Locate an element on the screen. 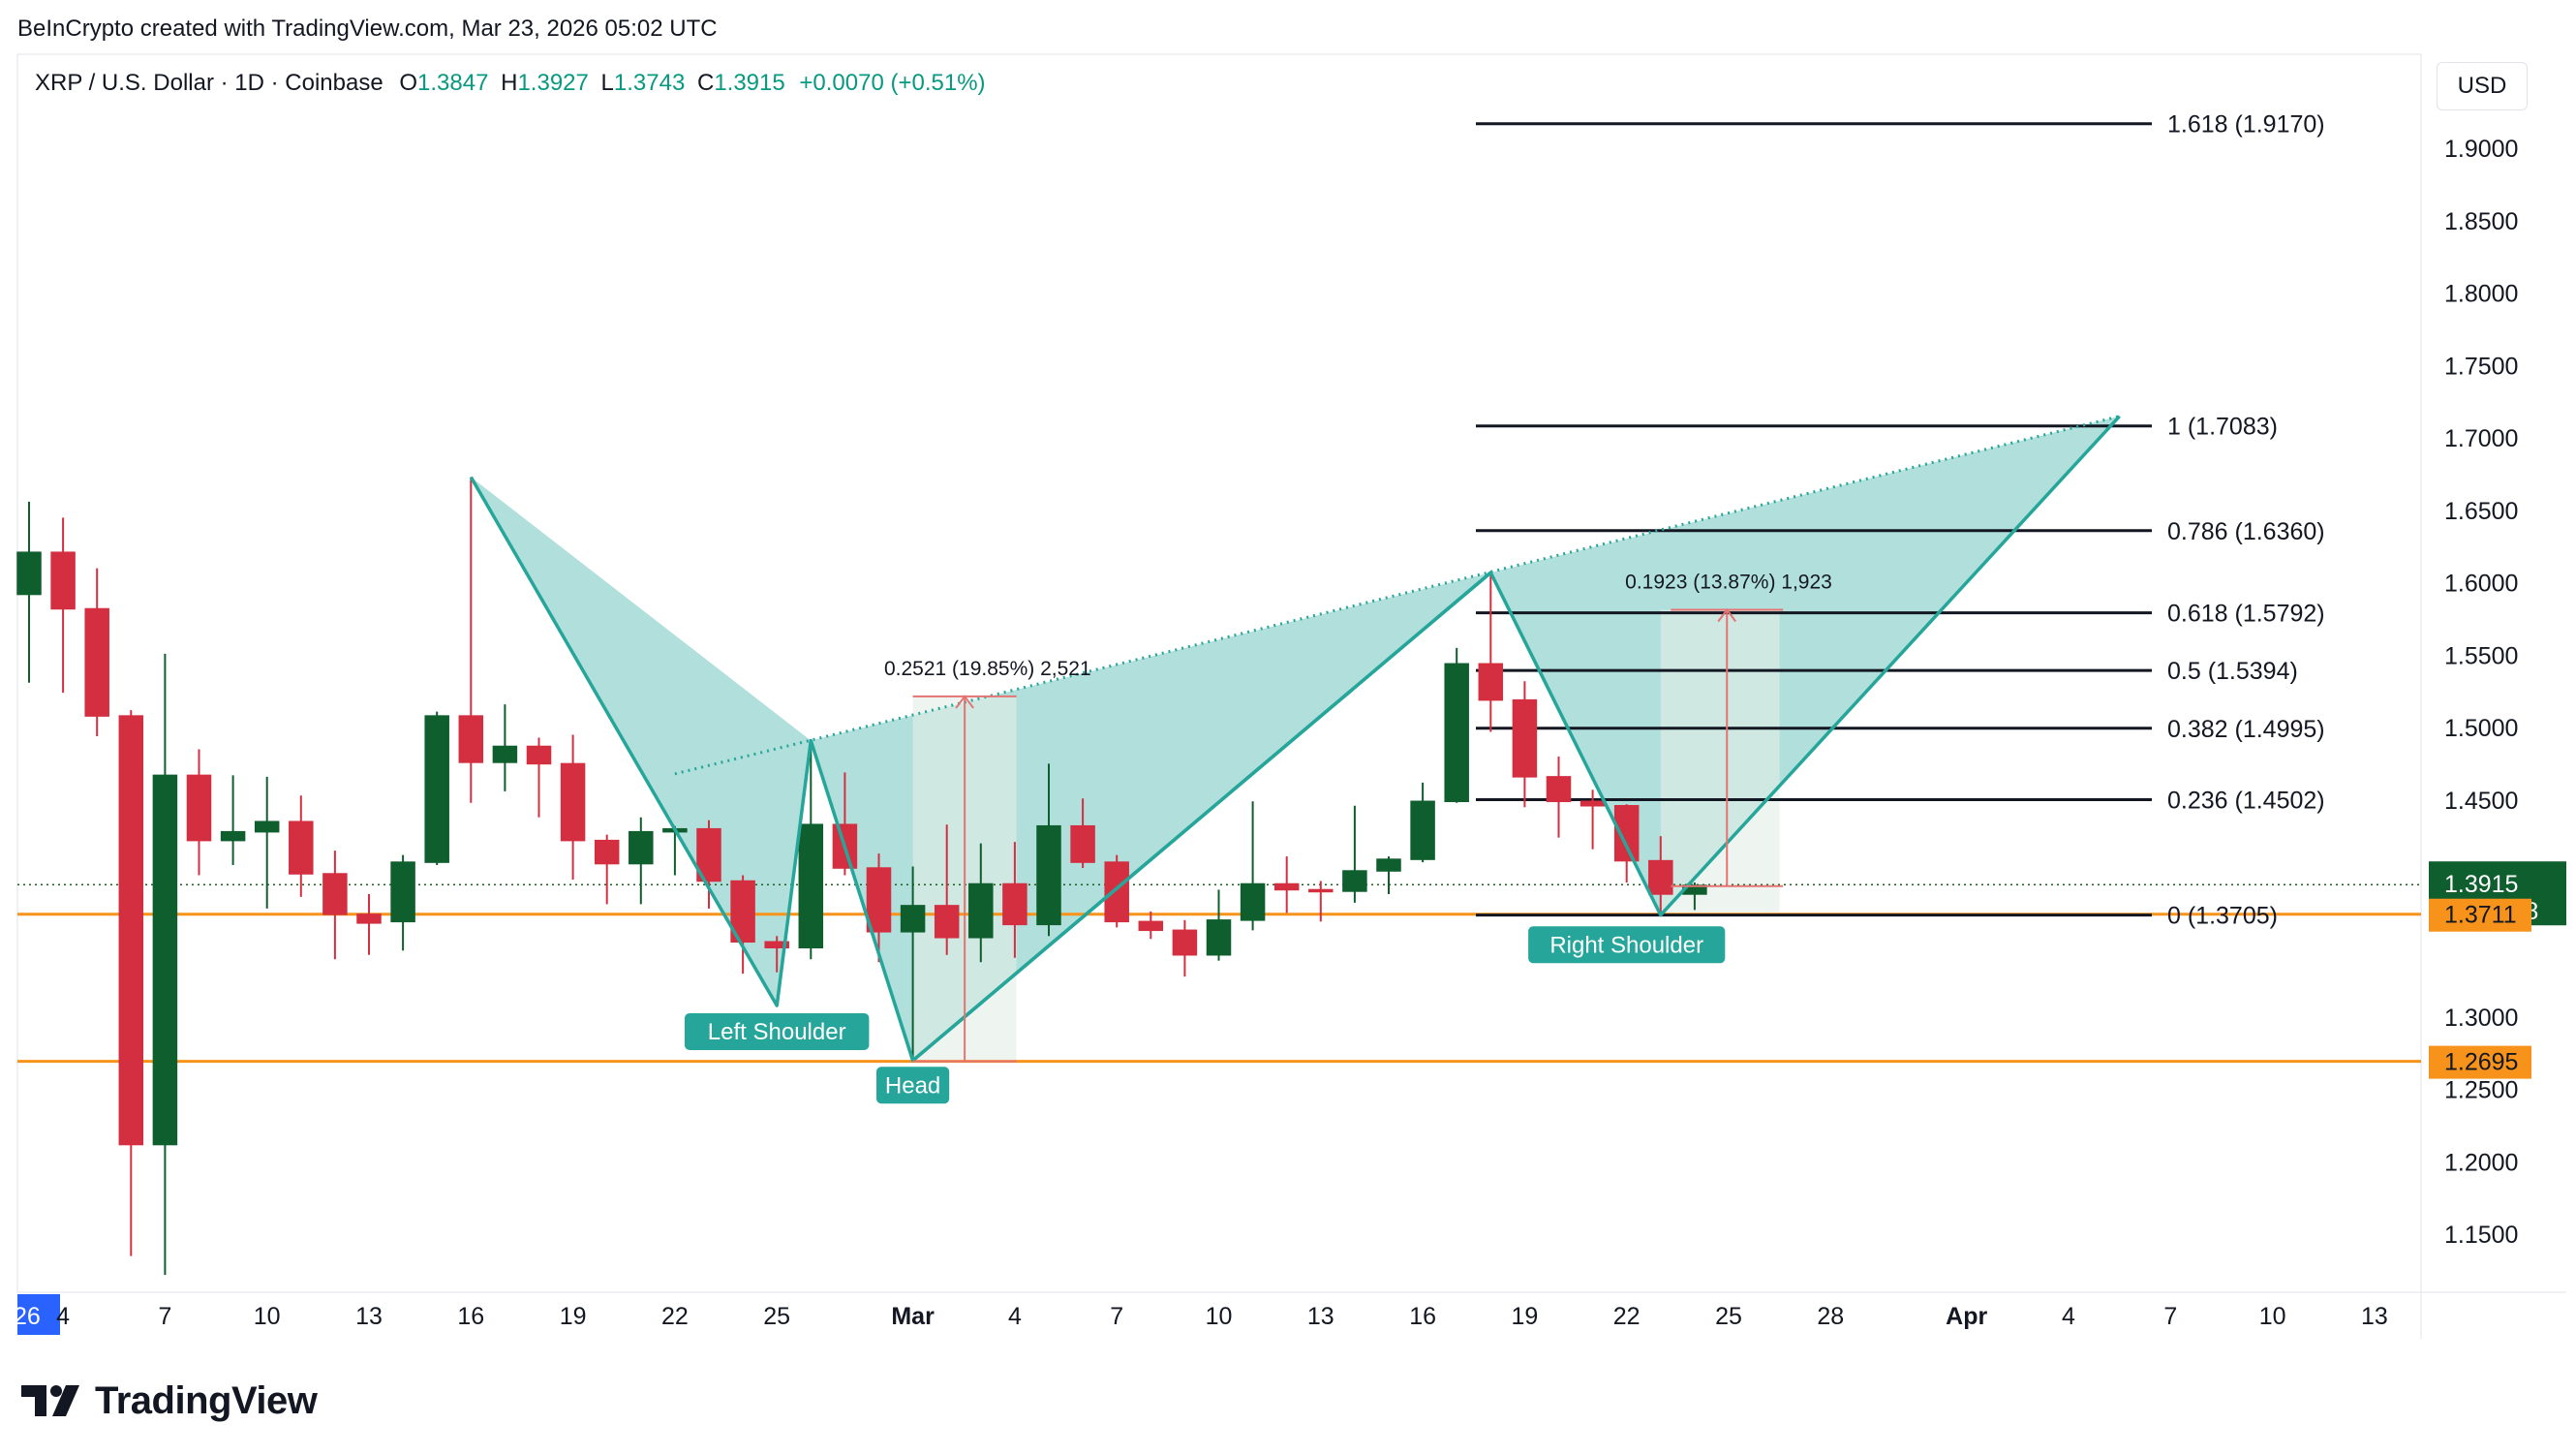 The image size is (2576, 1455). pattern-label: Head is located at coordinates (912, 1086).